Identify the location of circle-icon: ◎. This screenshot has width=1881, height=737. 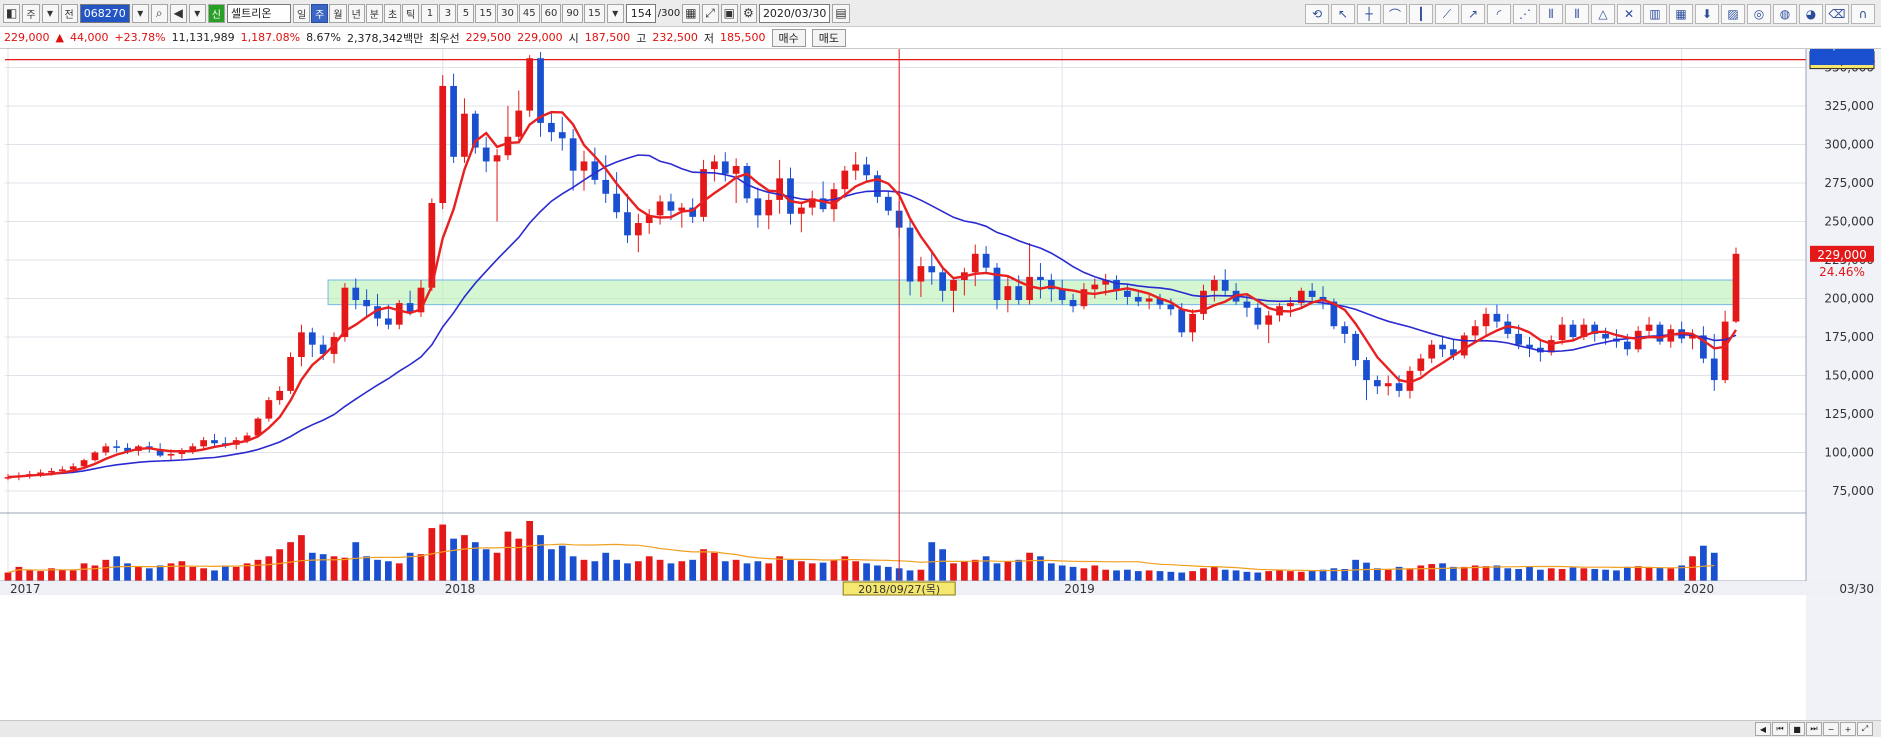
(1759, 14).